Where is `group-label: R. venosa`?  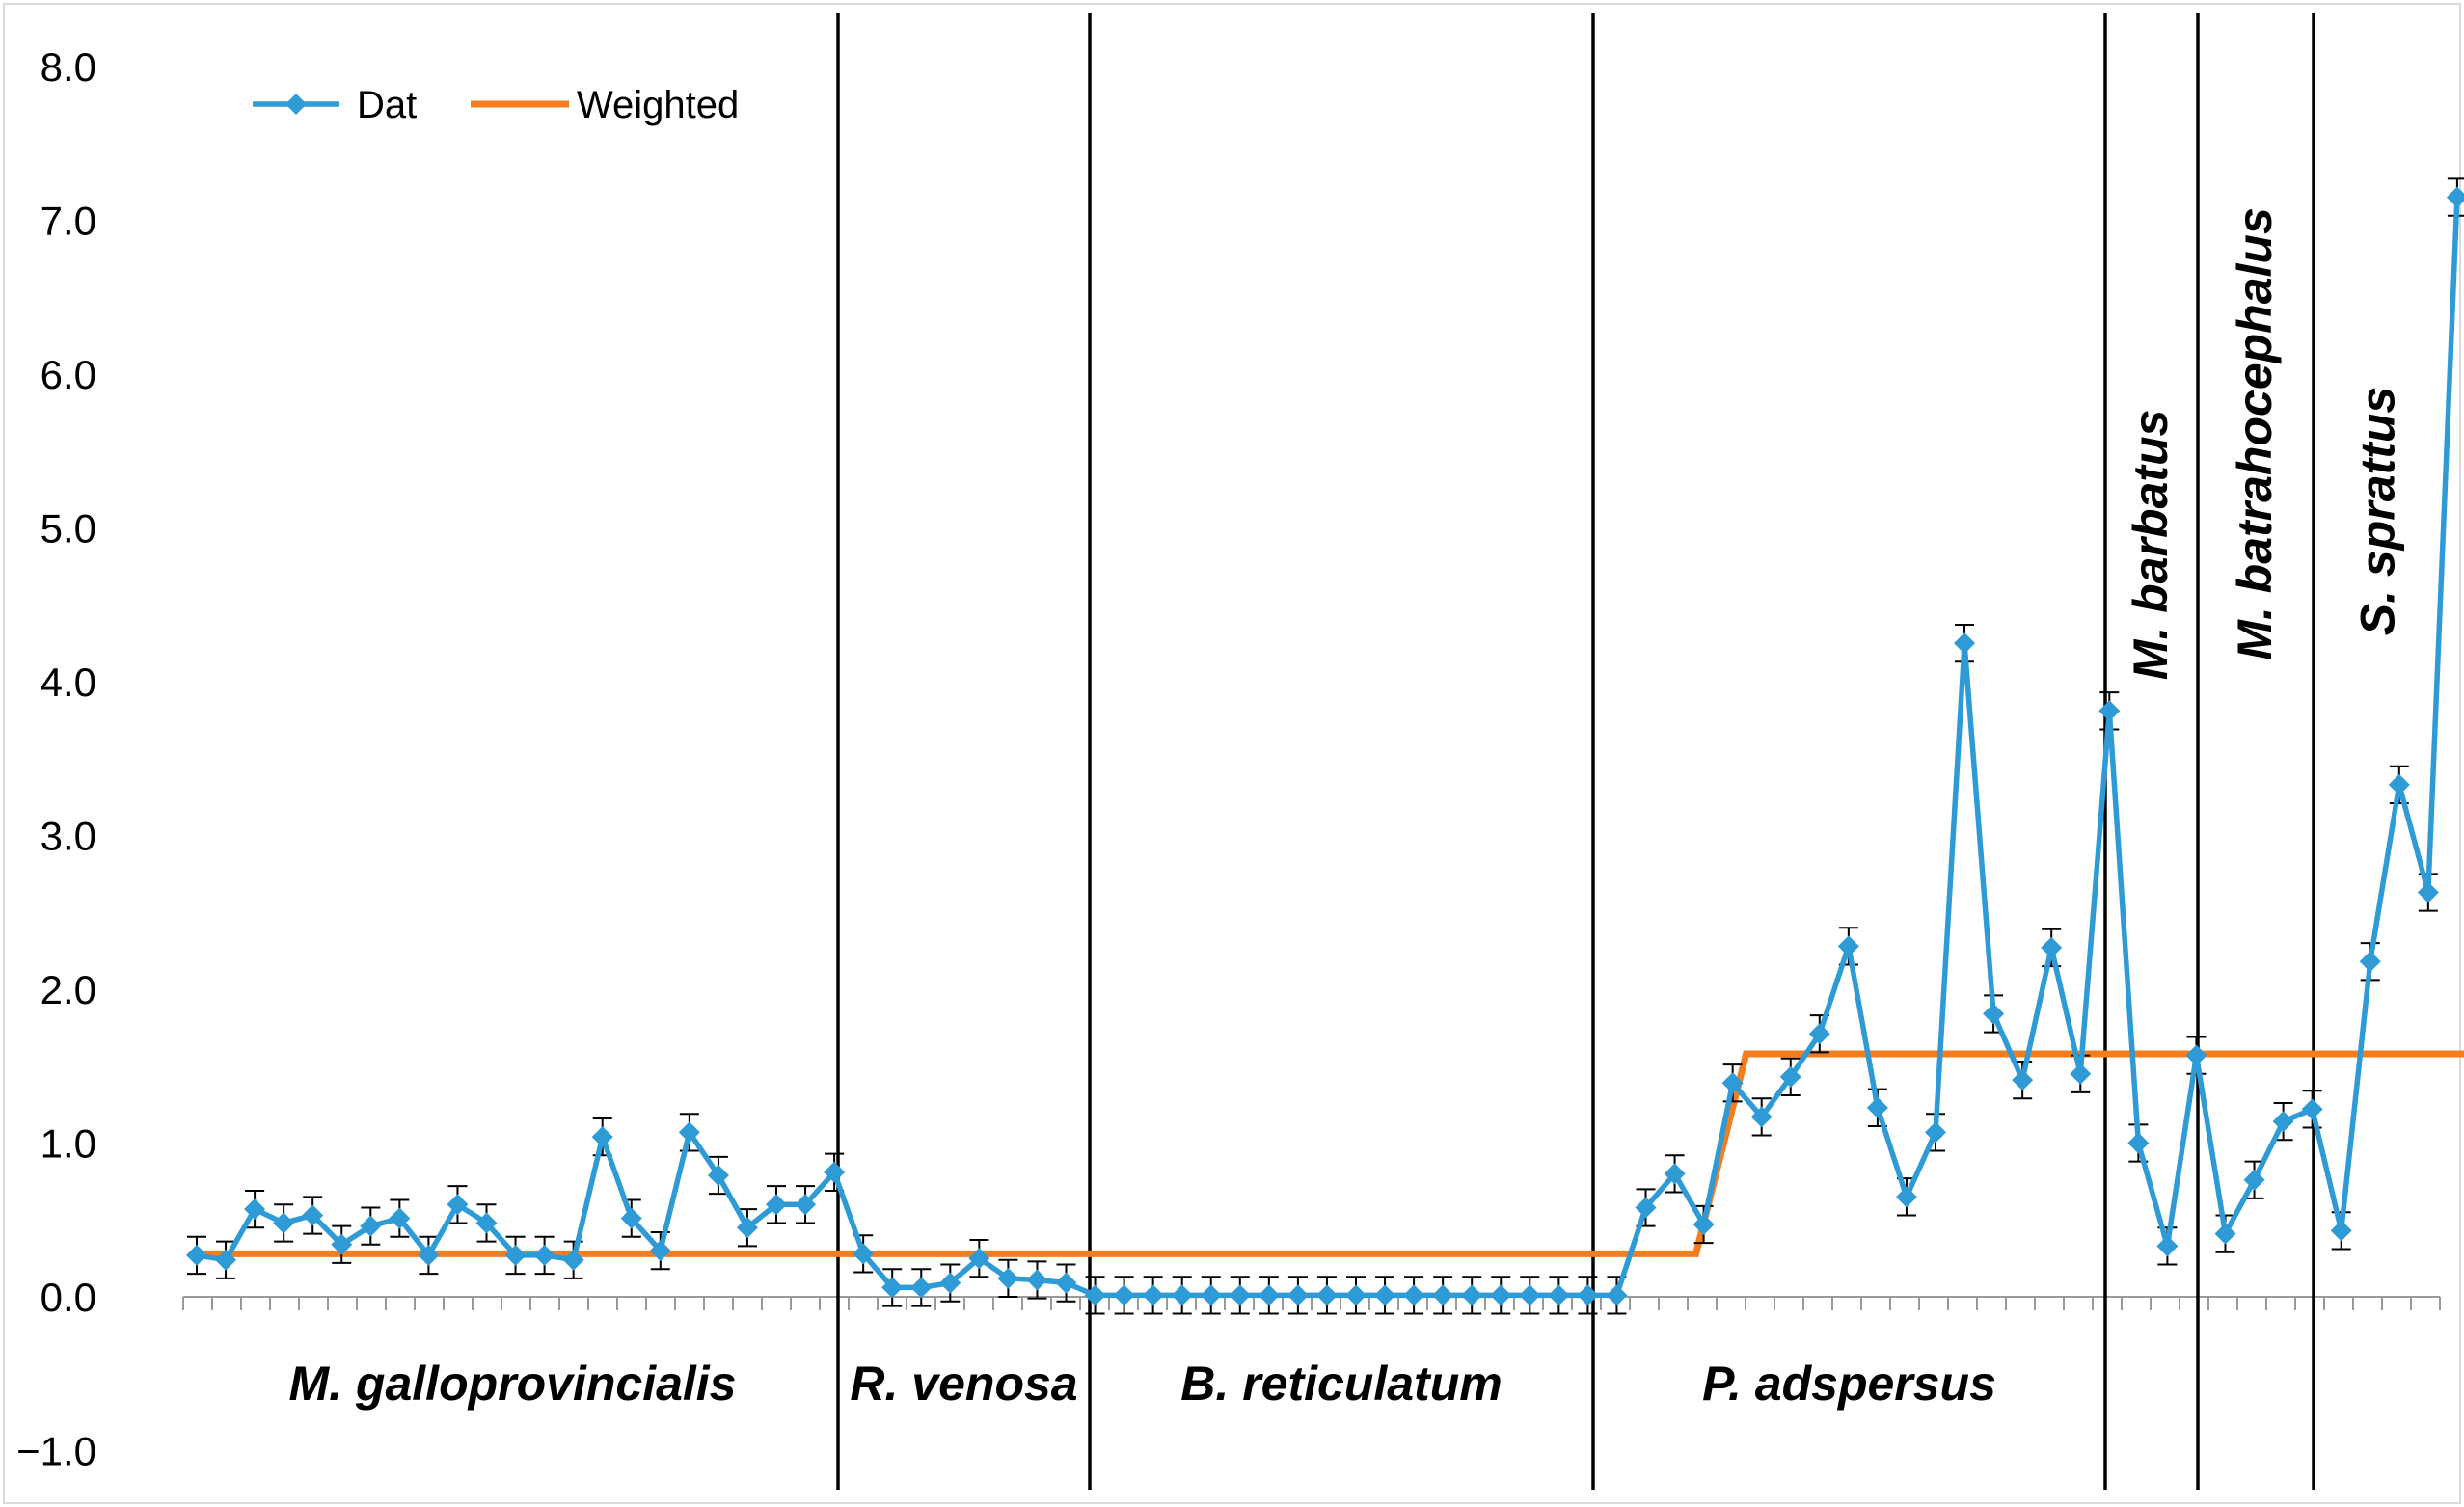
group-label: R. venosa is located at coordinates (963, 1384).